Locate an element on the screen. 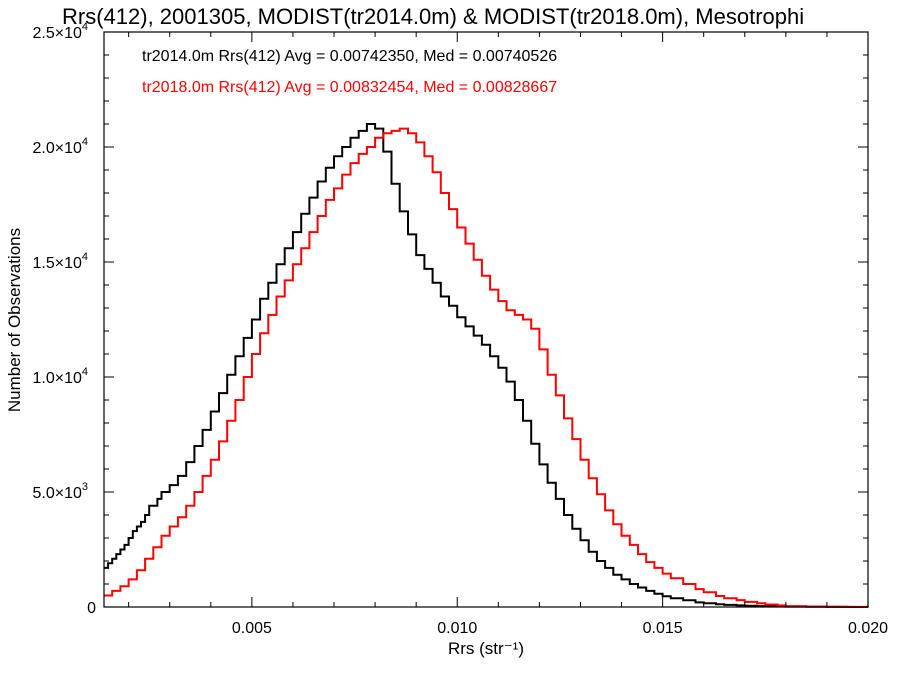 This screenshot has height=675, width=900. y-tick-label: 5.0×10³ is located at coordinates (60, 491).